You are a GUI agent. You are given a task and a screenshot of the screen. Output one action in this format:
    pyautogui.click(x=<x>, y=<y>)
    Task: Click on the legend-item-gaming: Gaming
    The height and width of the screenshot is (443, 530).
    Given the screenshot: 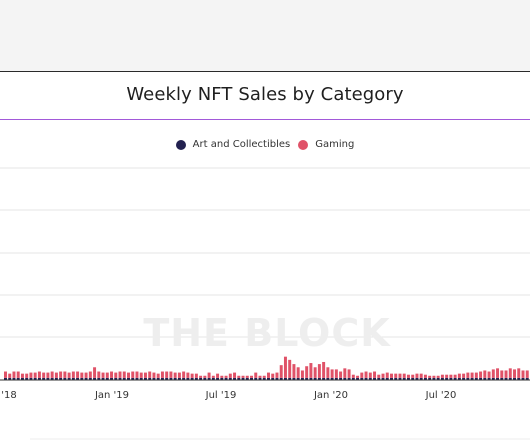 What is the action you would take?
    pyautogui.click(x=326, y=144)
    